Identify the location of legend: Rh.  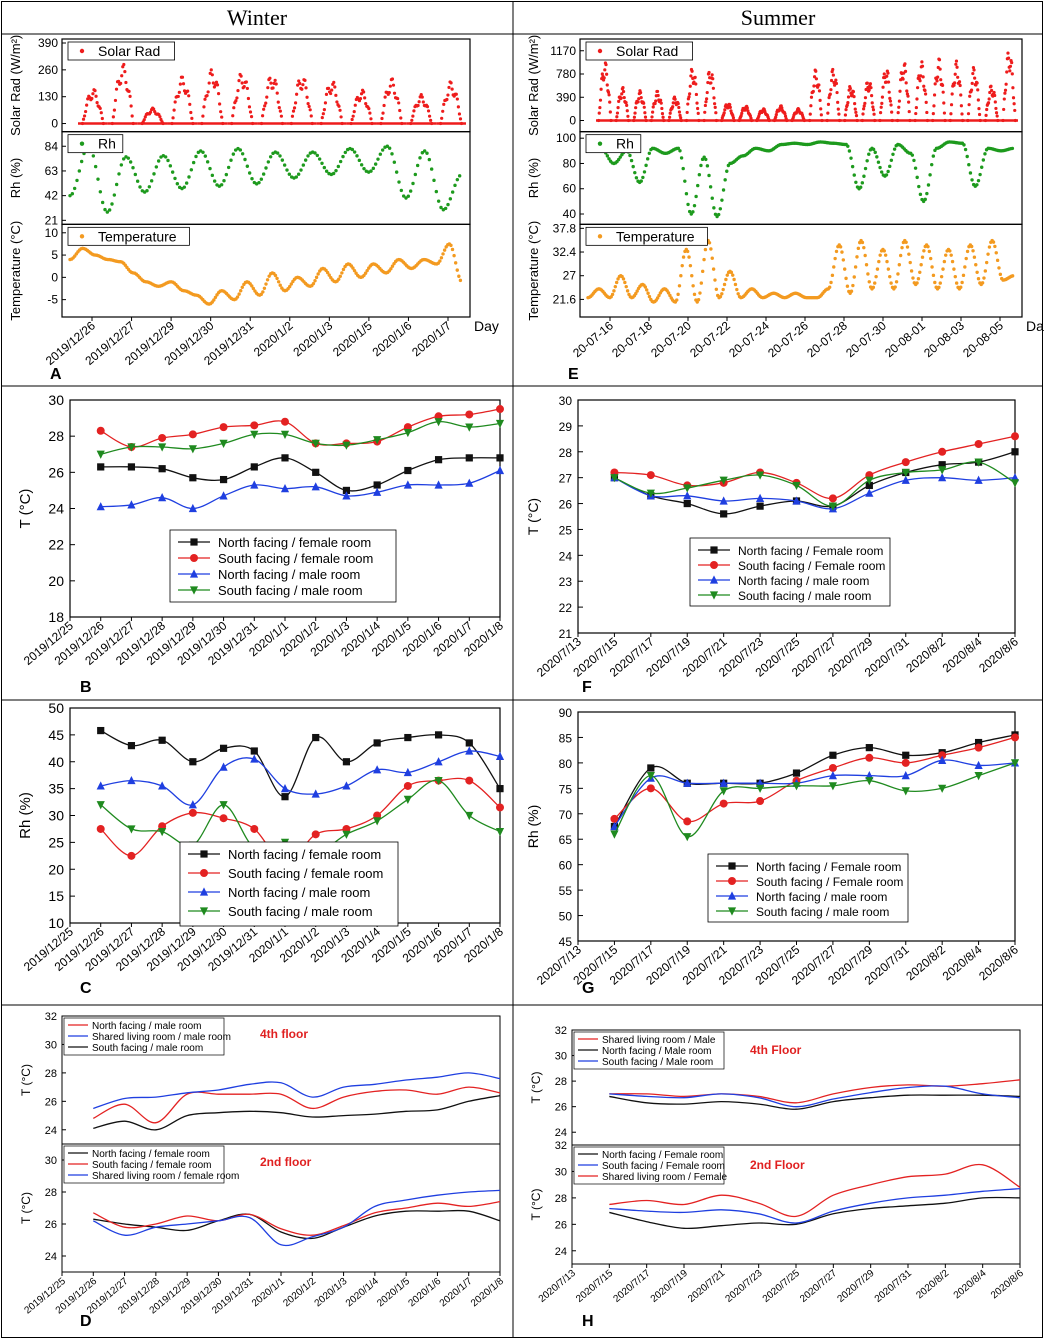
(95, 144).